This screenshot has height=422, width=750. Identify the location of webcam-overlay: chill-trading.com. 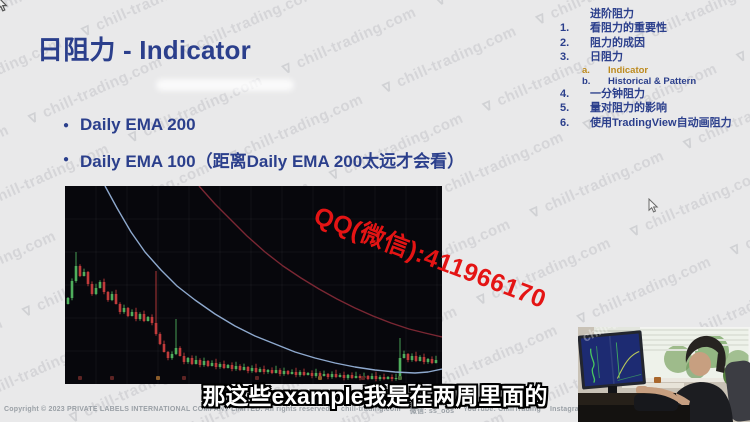
(664, 374).